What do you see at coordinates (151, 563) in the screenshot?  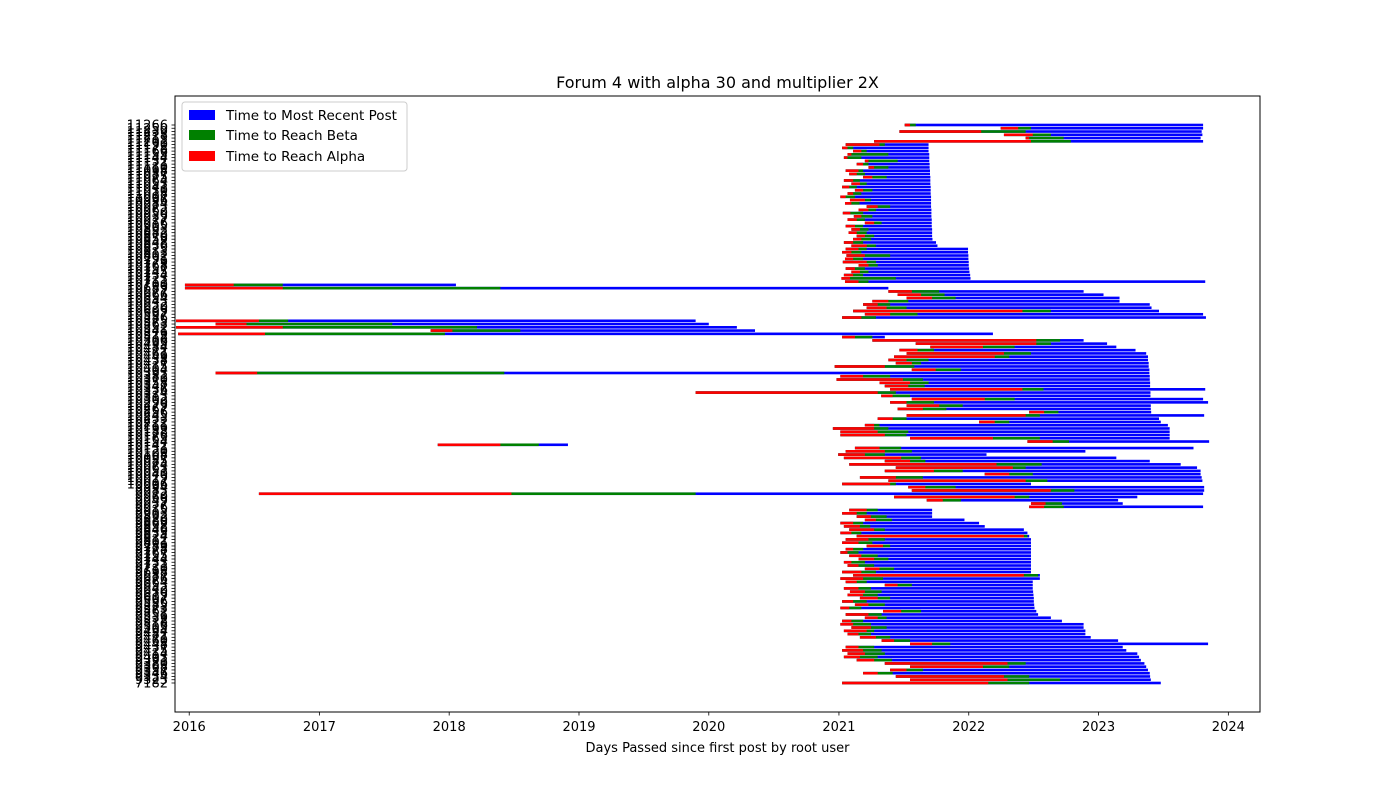 I see `y-tick-label: 9733` at bounding box center [151, 563].